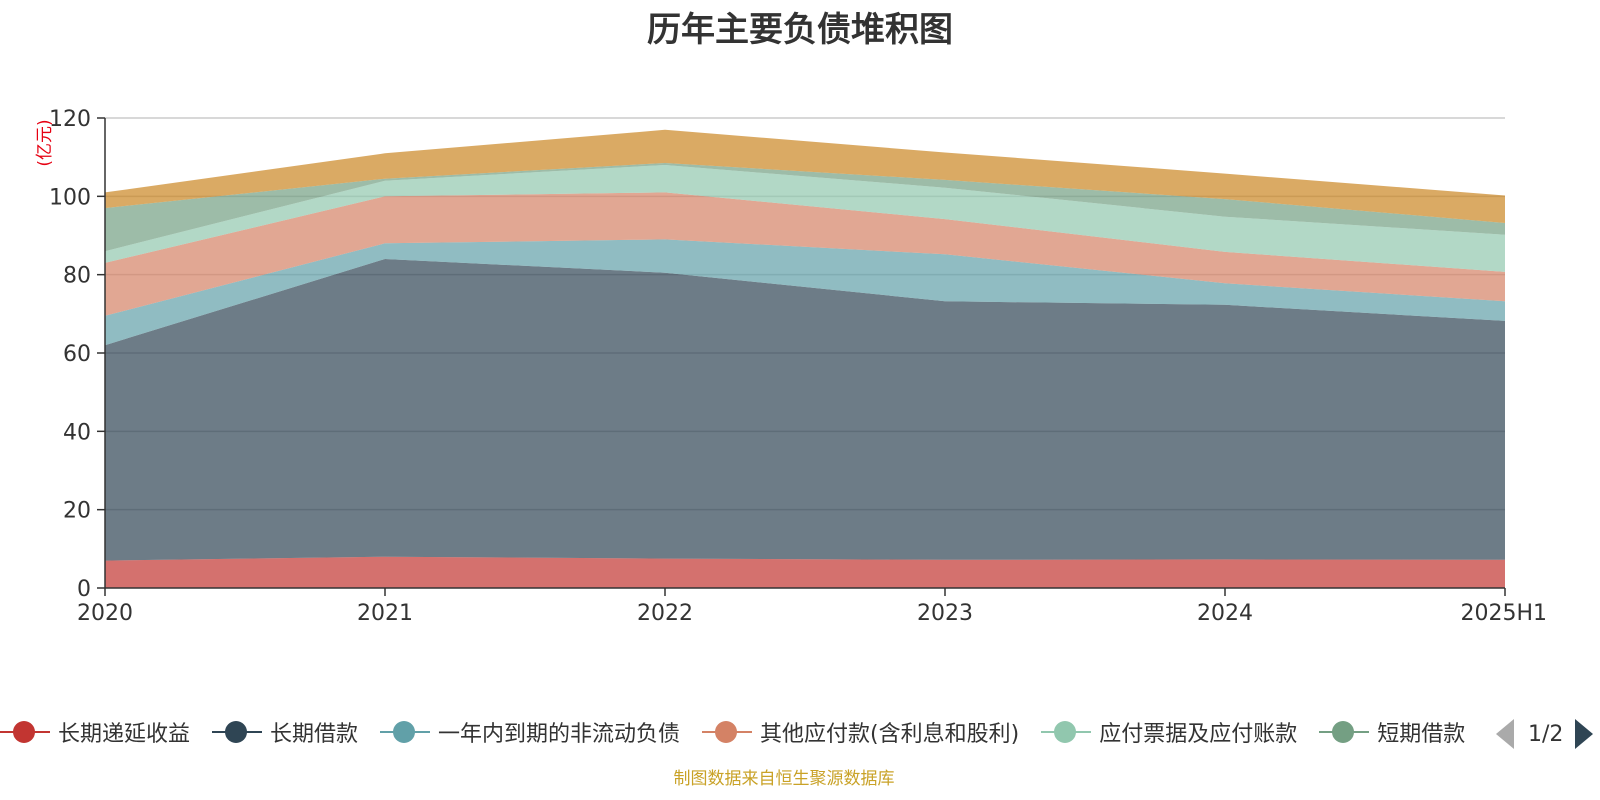 Image resolution: width=1600 pixels, height=800 pixels. I want to click on legend-prev-page-icon, so click(1505, 734).